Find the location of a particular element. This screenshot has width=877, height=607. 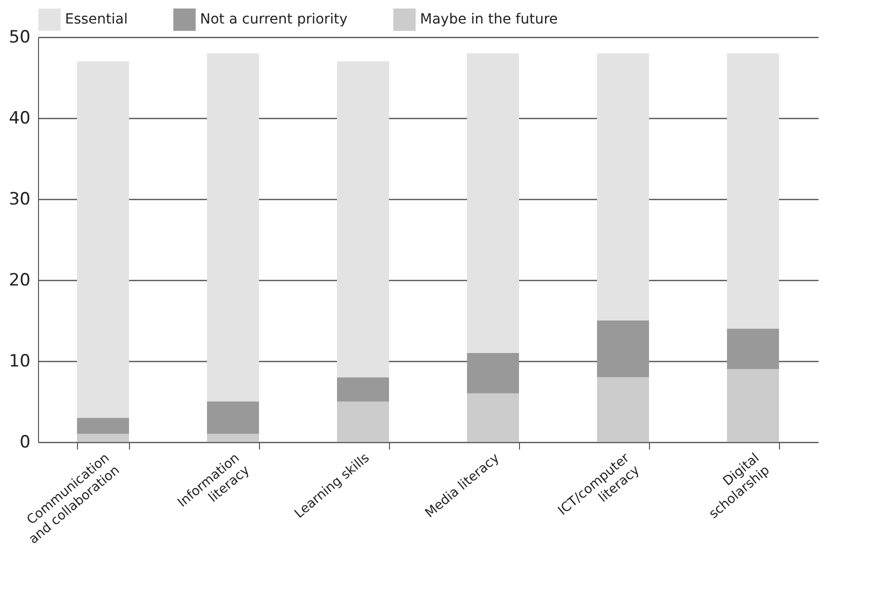

legend-label: Maybe in the future is located at coordinates (489, 20).